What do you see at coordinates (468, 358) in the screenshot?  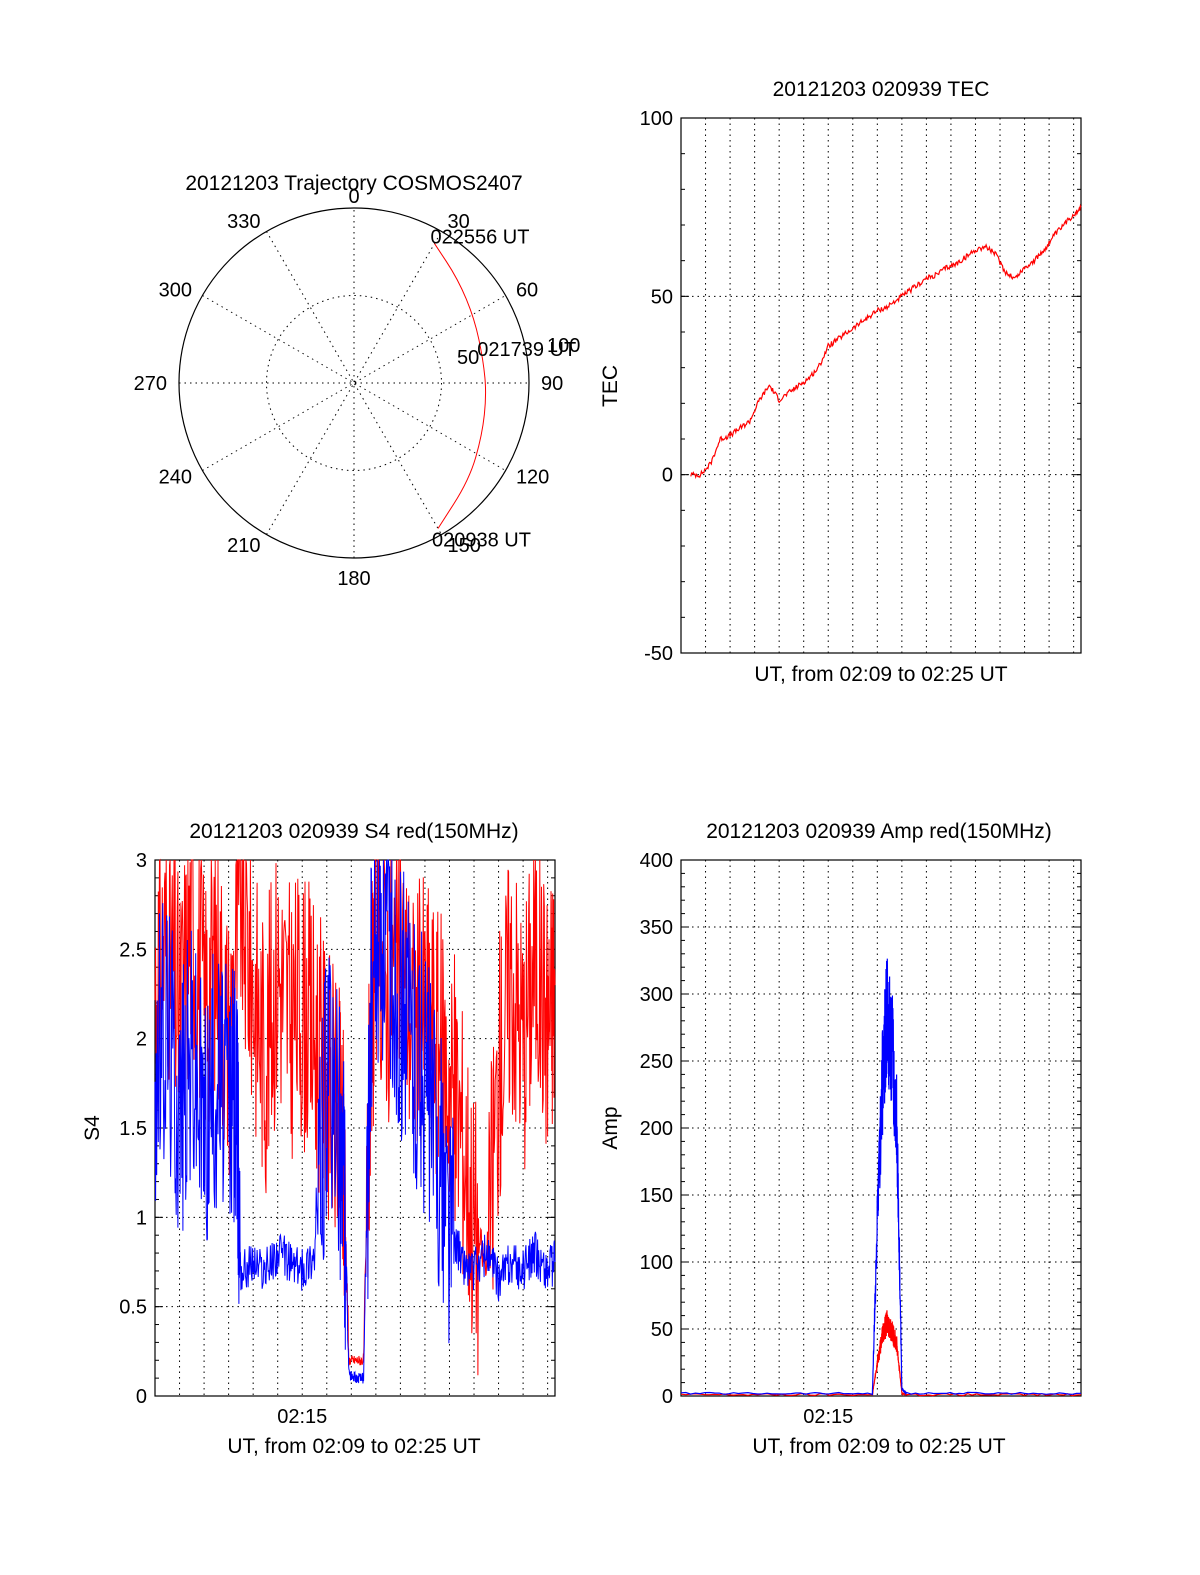 I see `radial-label-50: 50` at bounding box center [468, 358].